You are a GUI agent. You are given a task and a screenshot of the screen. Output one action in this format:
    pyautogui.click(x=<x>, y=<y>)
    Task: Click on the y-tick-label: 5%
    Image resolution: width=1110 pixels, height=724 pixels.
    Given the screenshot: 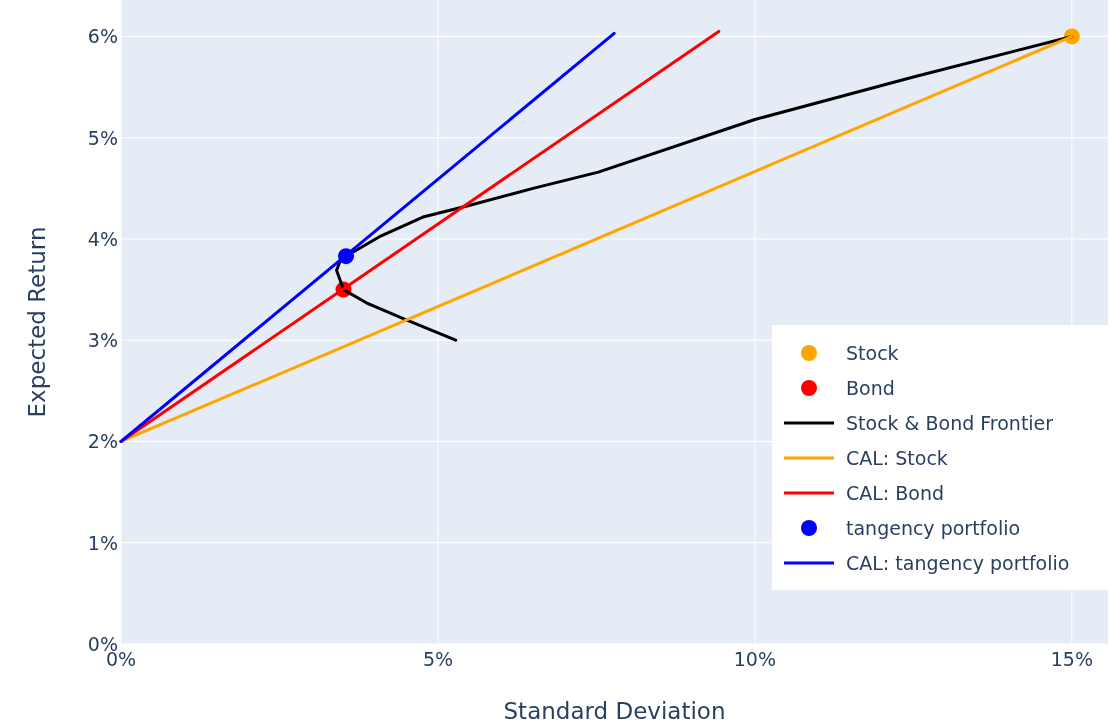 What is the action you would take?
    pyautogui.click(x=102, y=137)
    